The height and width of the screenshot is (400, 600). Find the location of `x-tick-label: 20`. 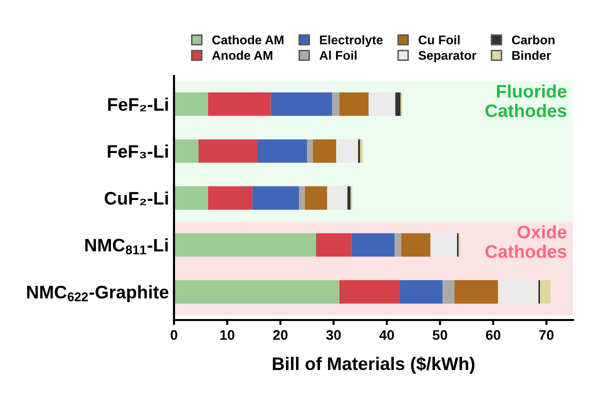

x-tick-label: 20 is located at coordinates (280, 335).